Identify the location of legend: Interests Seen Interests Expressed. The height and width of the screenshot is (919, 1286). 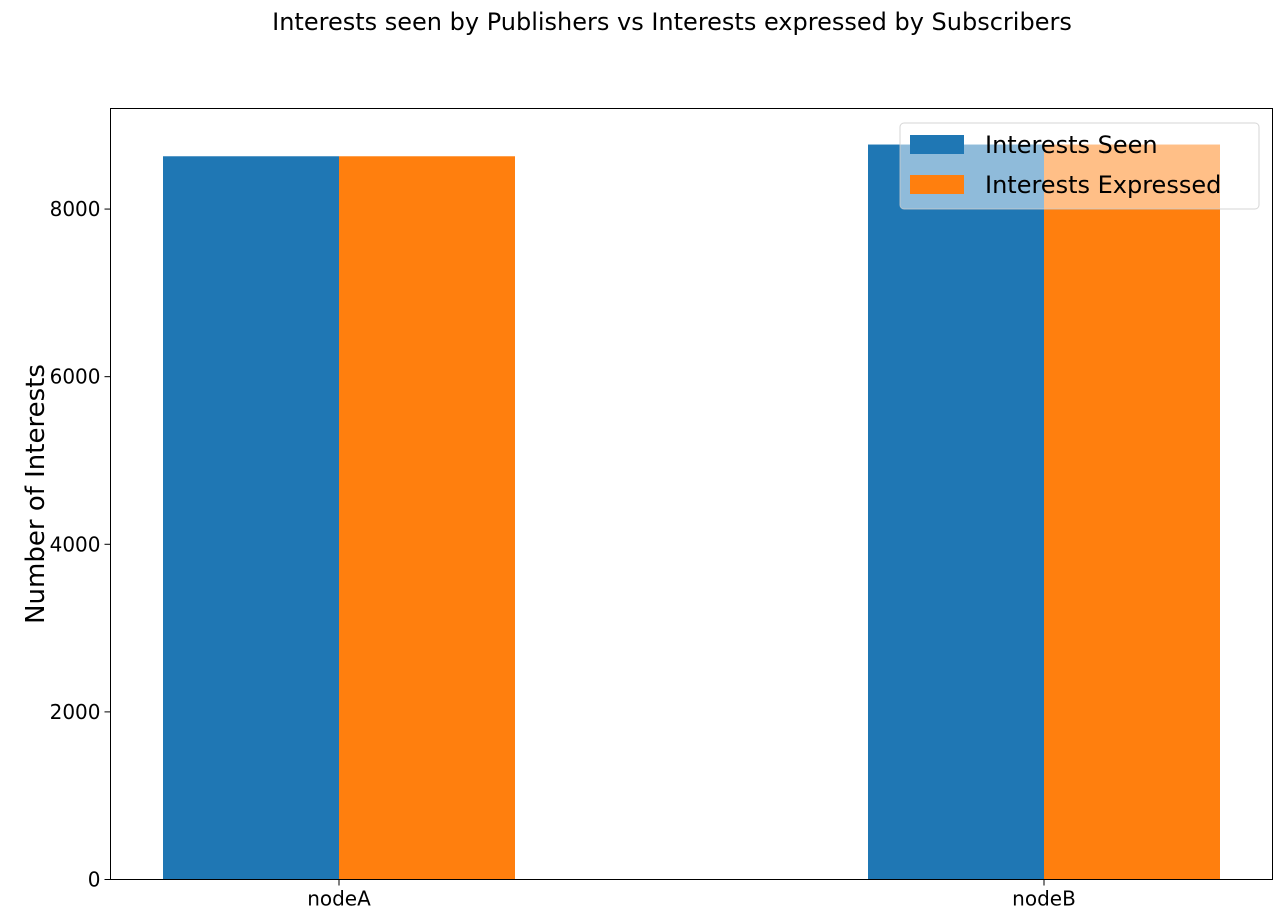
(1079, 166).